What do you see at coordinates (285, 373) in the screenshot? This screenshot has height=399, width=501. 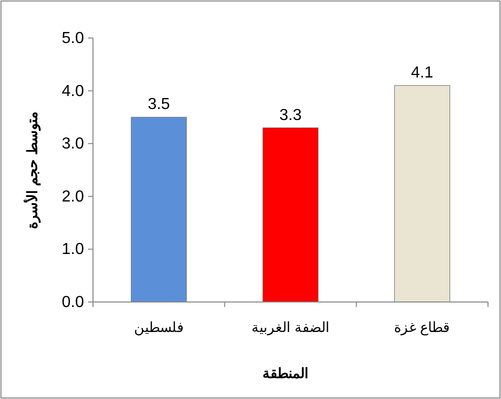 I see `x-axis-title: المنطقة` at bounding box center [285, 373].